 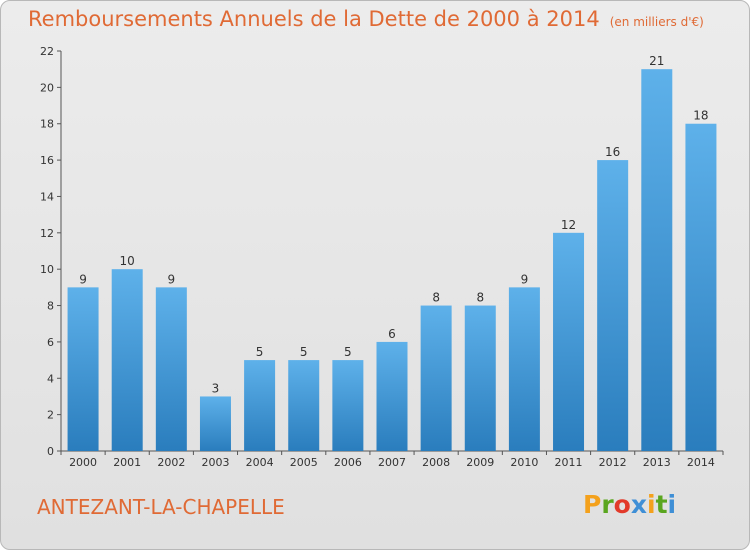 What do you see at coordinates (348, 405) in the screenshot?
I see `bar-2006` at bounding box center [348, 405].